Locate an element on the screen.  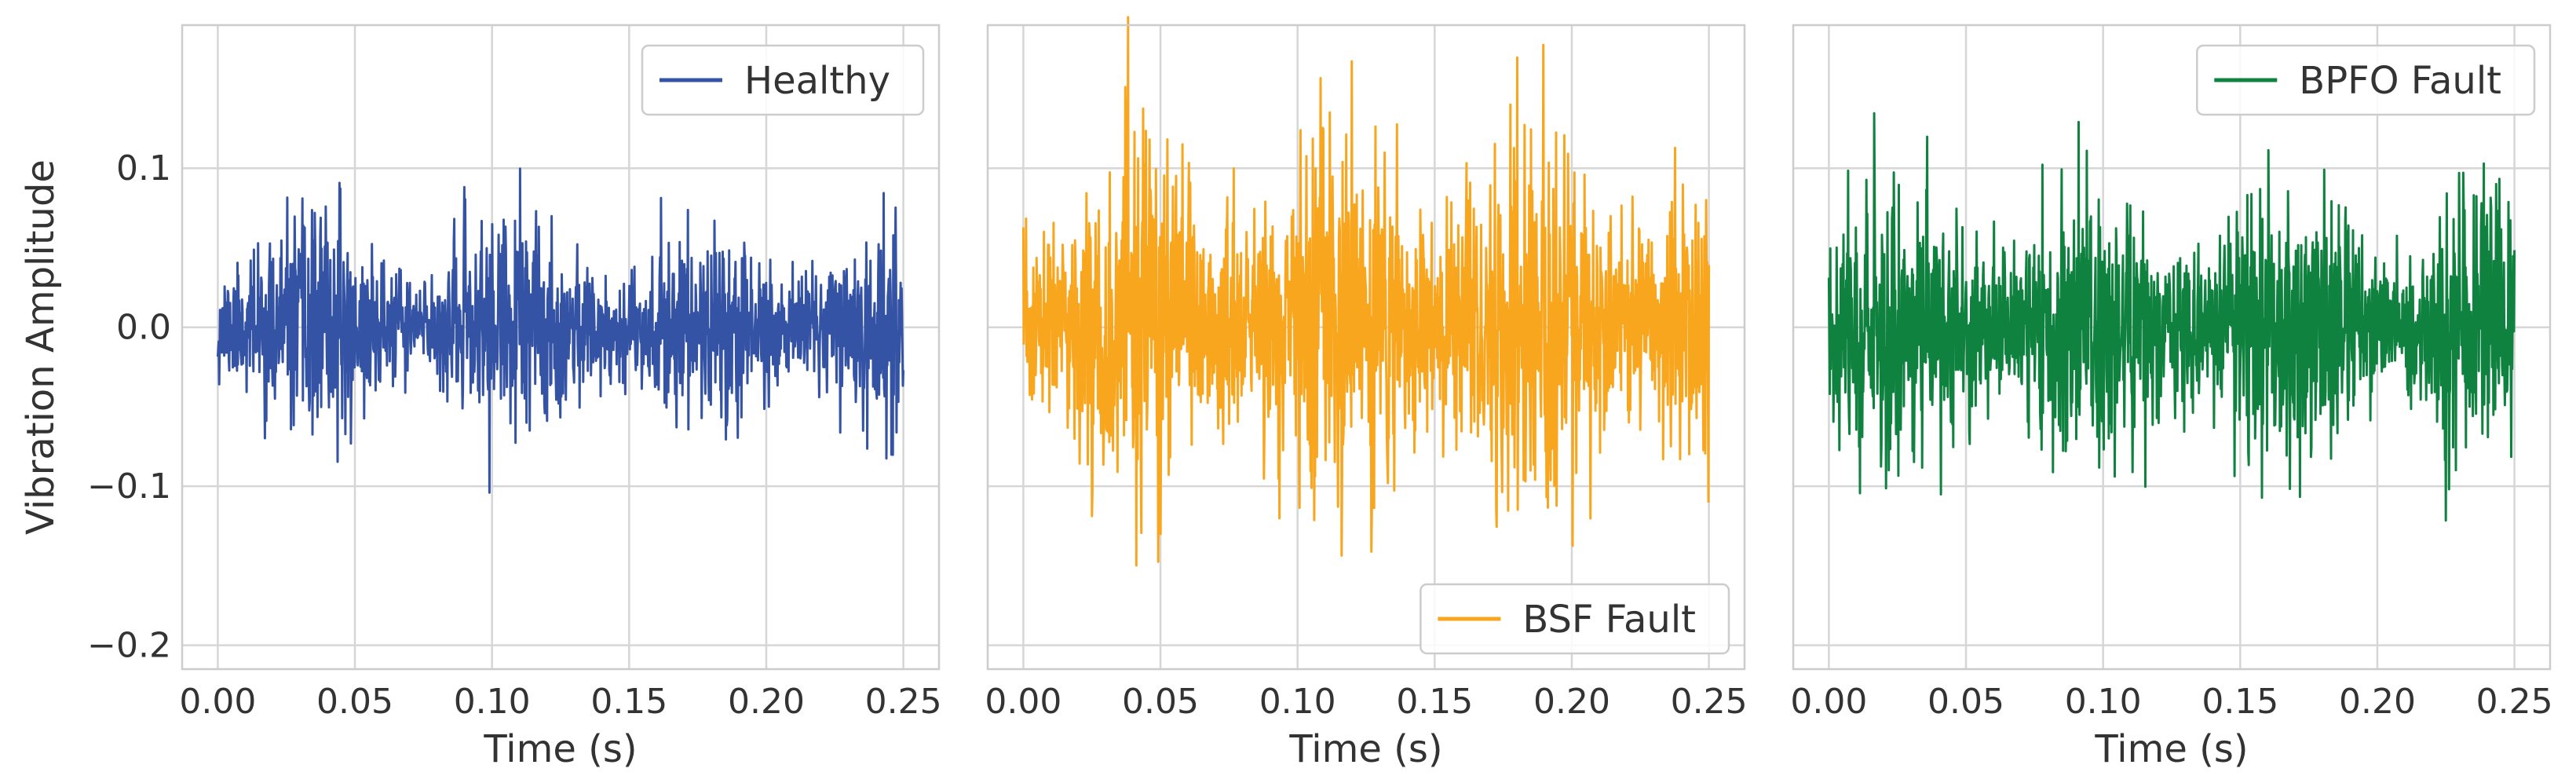
y-tick-label: 0.1 is located at coordinates (143, 168).